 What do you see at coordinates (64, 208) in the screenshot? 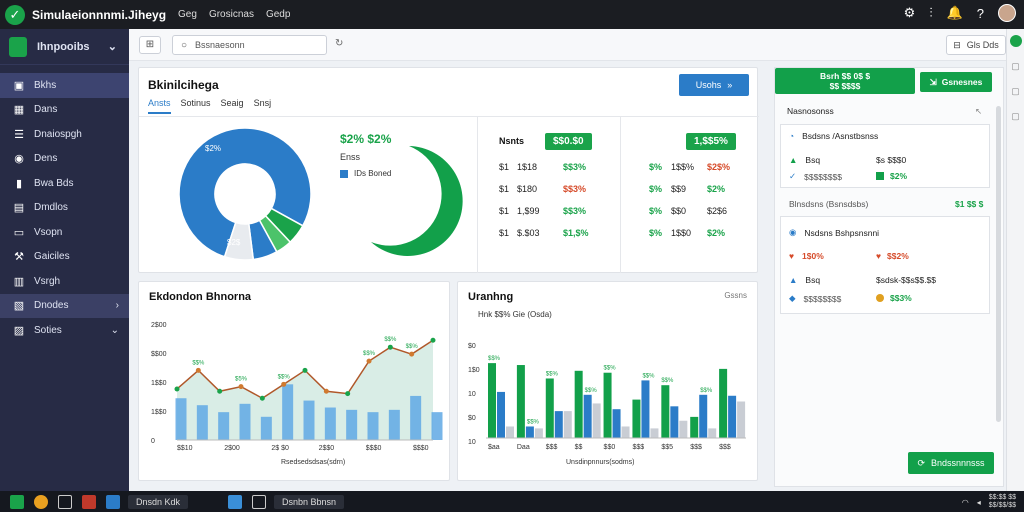
I see `sidebar-item-5: ▤ Dmdlos` at bounding box center [64, 208].